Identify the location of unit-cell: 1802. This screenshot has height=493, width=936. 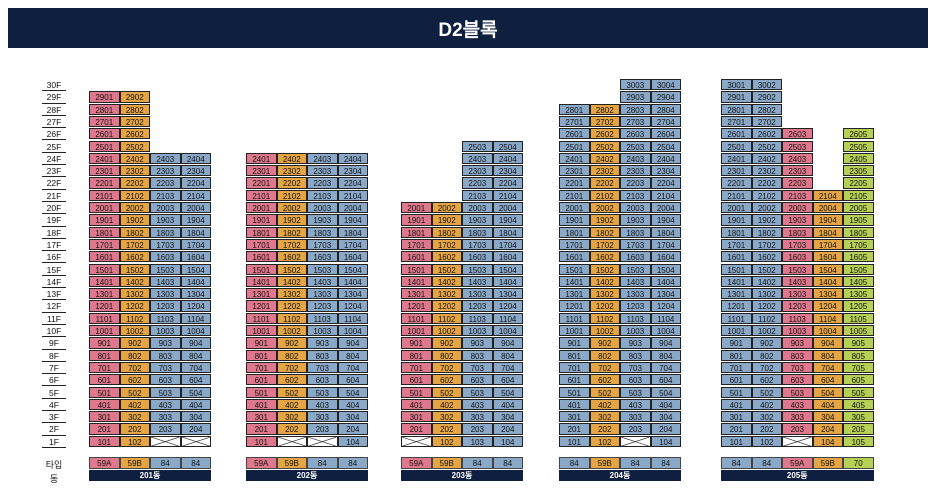
(134, 232).